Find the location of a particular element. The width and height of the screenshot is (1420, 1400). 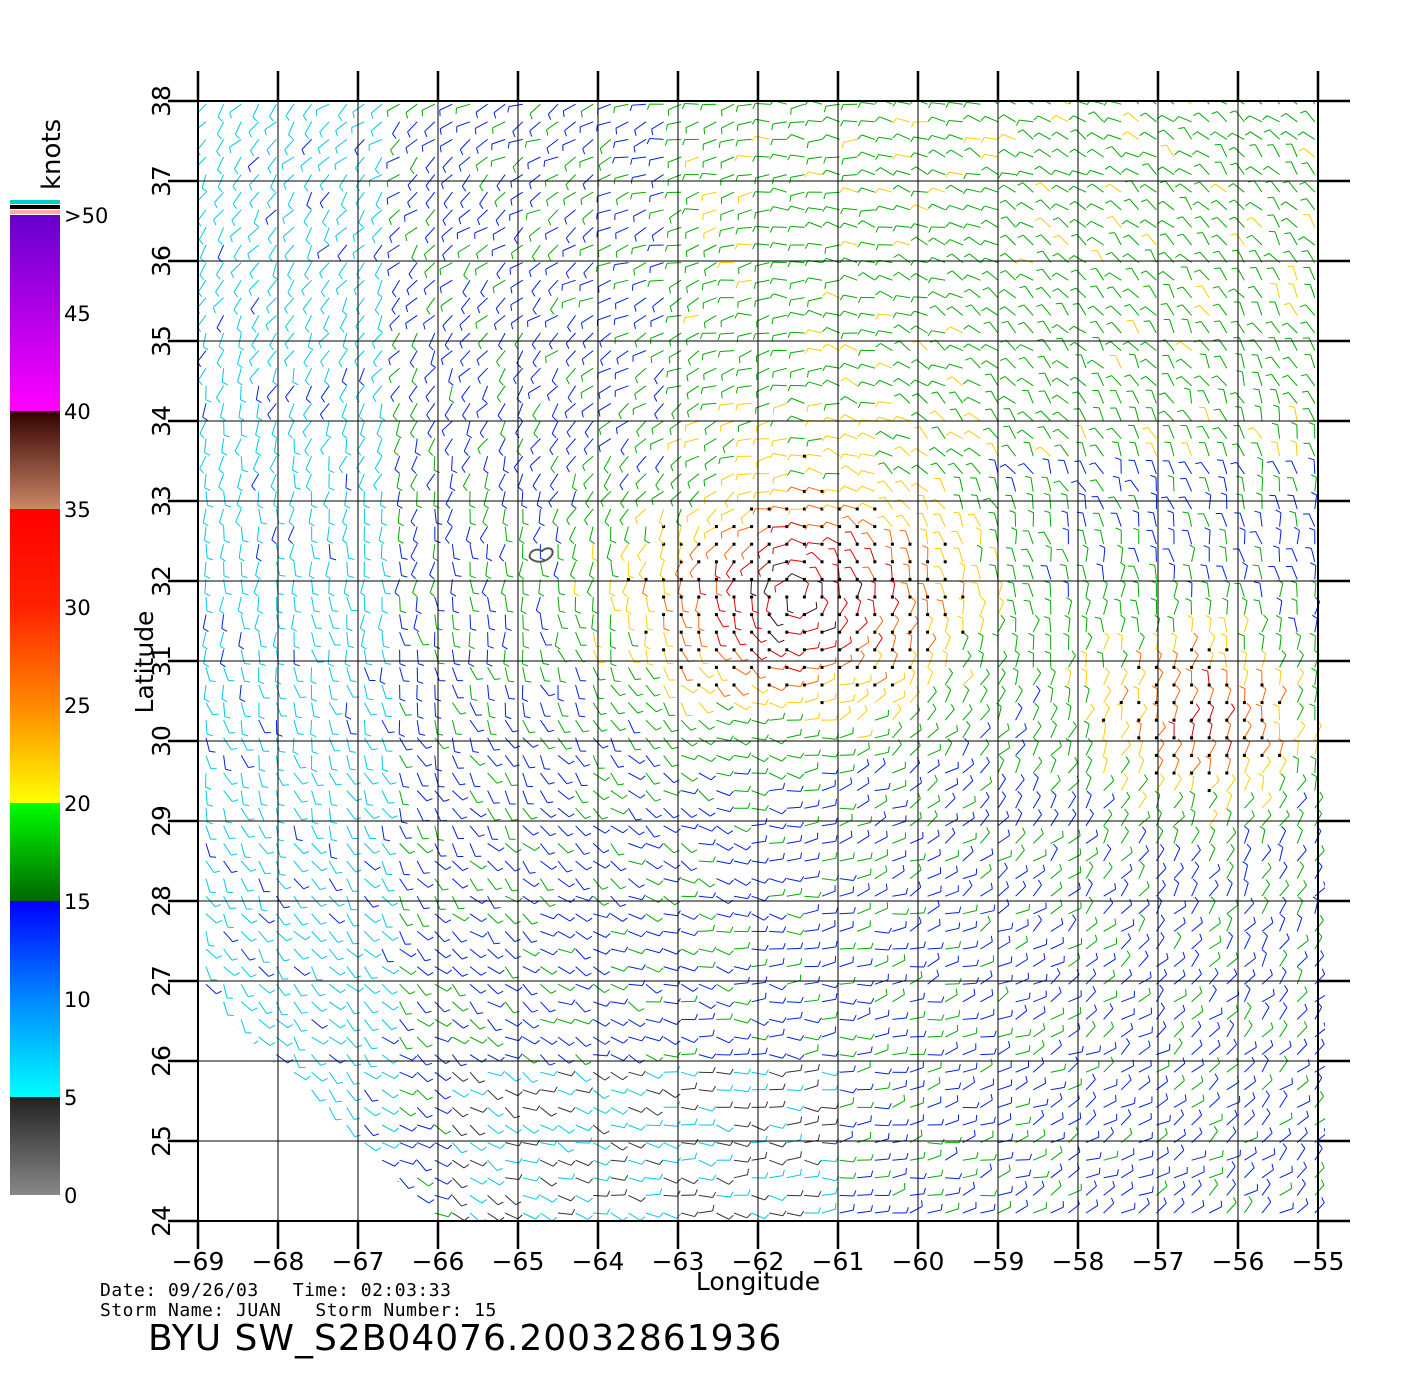

longitude-tick-label: −56 is located at coordinates (1238, 1261).